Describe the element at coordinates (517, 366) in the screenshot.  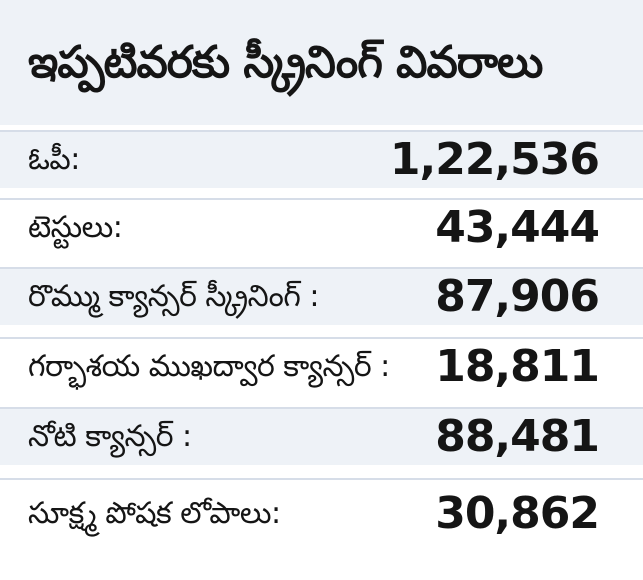
I see `row-value: 18,811` at that location.